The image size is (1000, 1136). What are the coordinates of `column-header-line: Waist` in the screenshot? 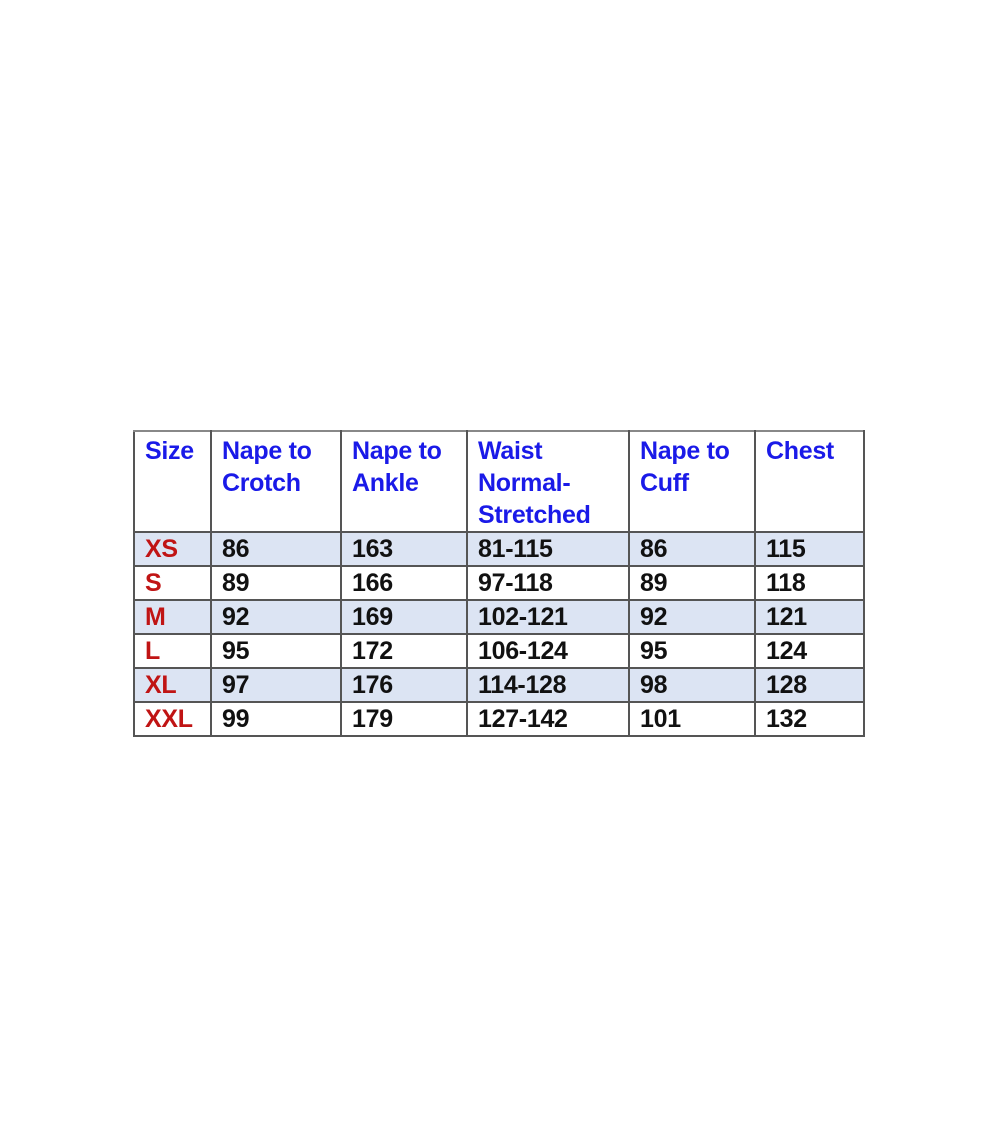 It's located at (510, 451).